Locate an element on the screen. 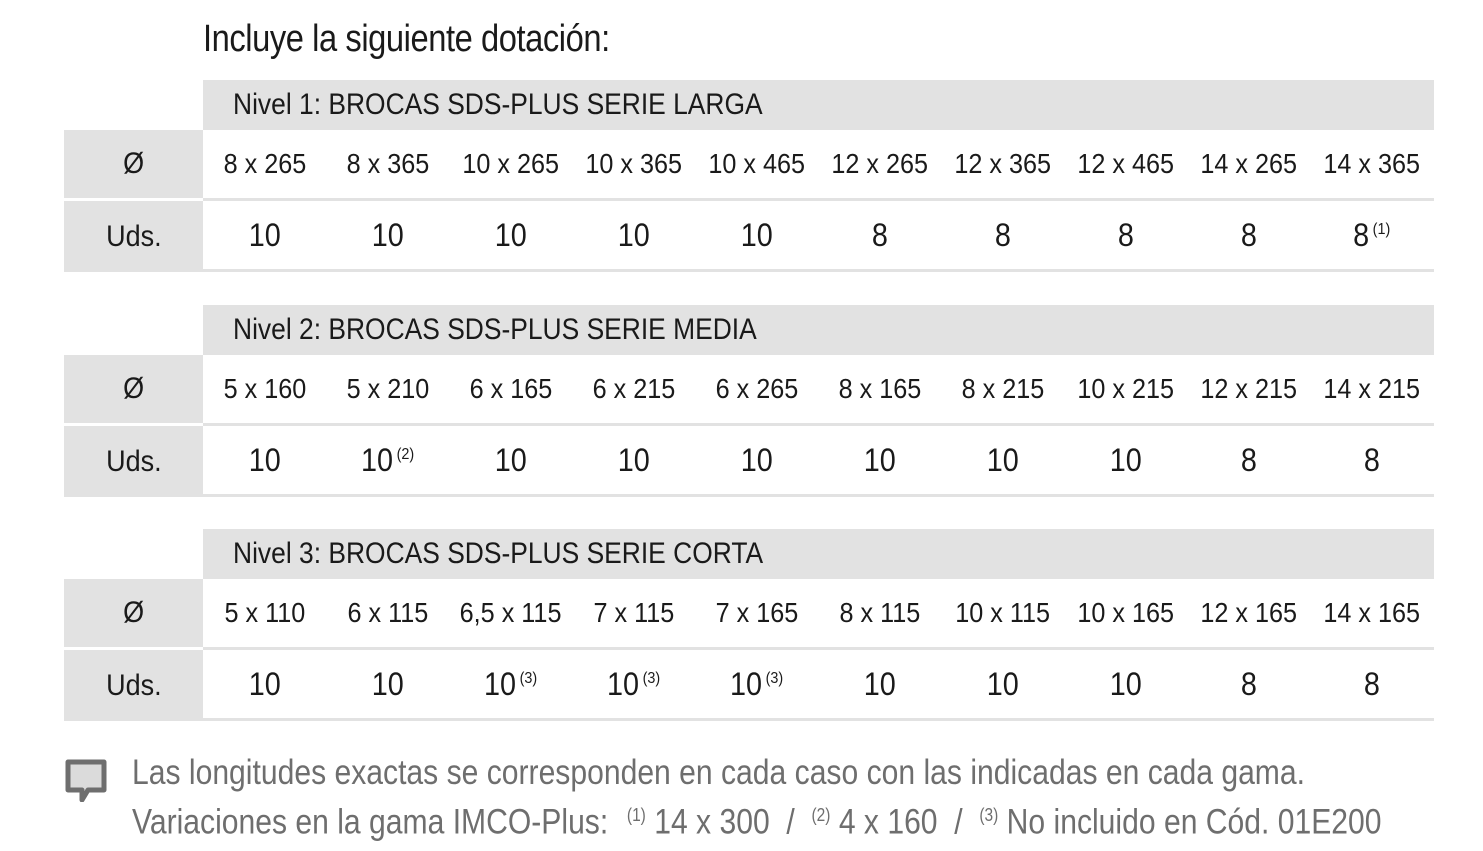 The image size is (1483, 851). size-value: 7 x 115 is located at coordinates (633, 613).